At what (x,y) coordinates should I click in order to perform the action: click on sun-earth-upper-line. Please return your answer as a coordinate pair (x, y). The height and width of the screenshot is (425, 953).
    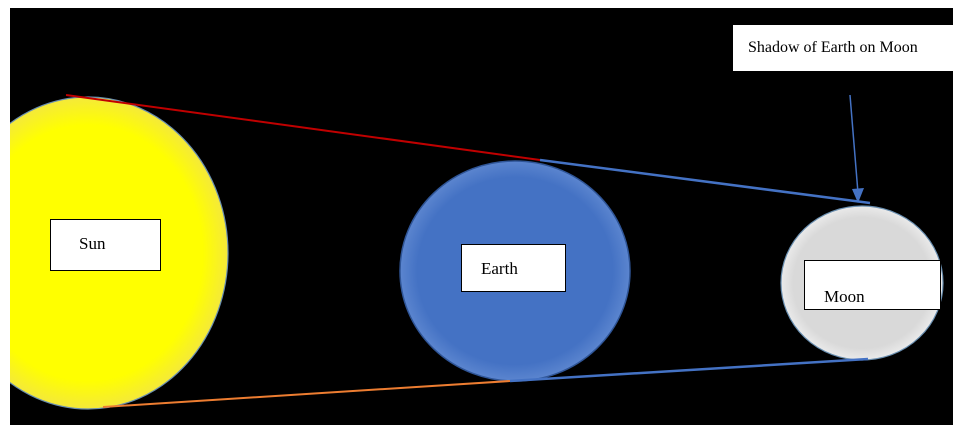
    Looking at the image, I should click on (303, 127).